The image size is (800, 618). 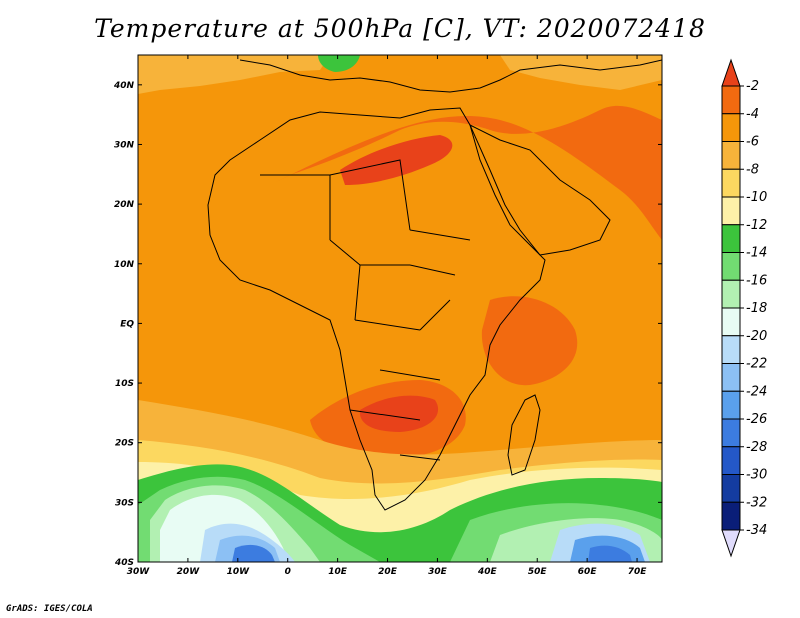 What do you see at coordinates (756, 530) in the screenshot?
I see `colorbar-label: -34` at bounding box center [756, 530].